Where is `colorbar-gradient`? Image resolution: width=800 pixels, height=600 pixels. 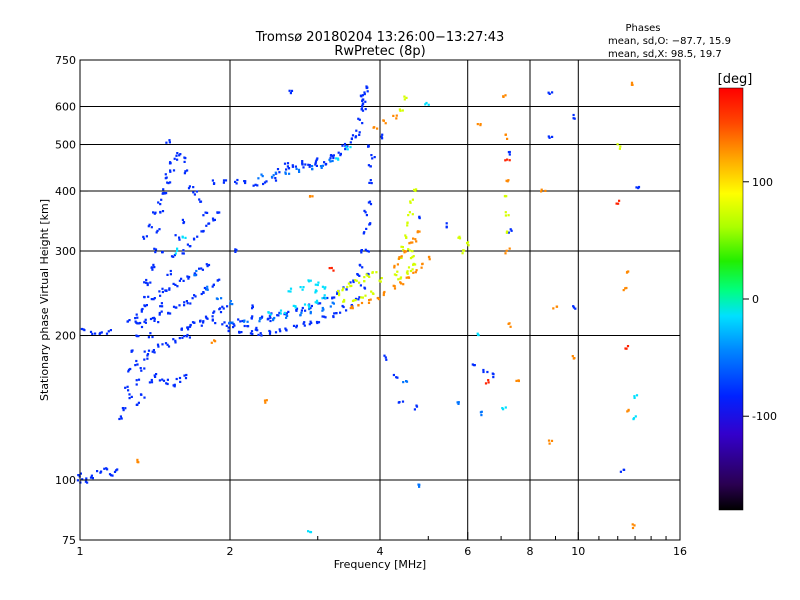 colorbar-gradient is located at coordinates (731, 299).